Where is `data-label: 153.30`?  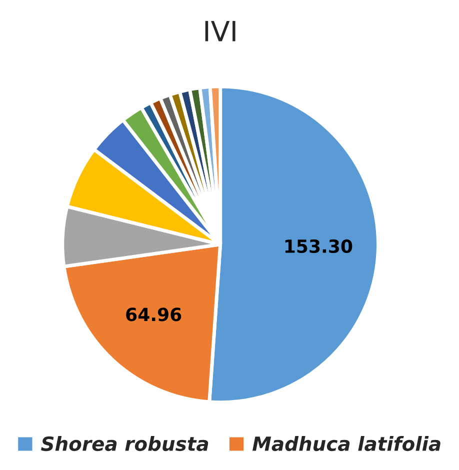 data-label: 153.30 is located at coordinates (318, 246).